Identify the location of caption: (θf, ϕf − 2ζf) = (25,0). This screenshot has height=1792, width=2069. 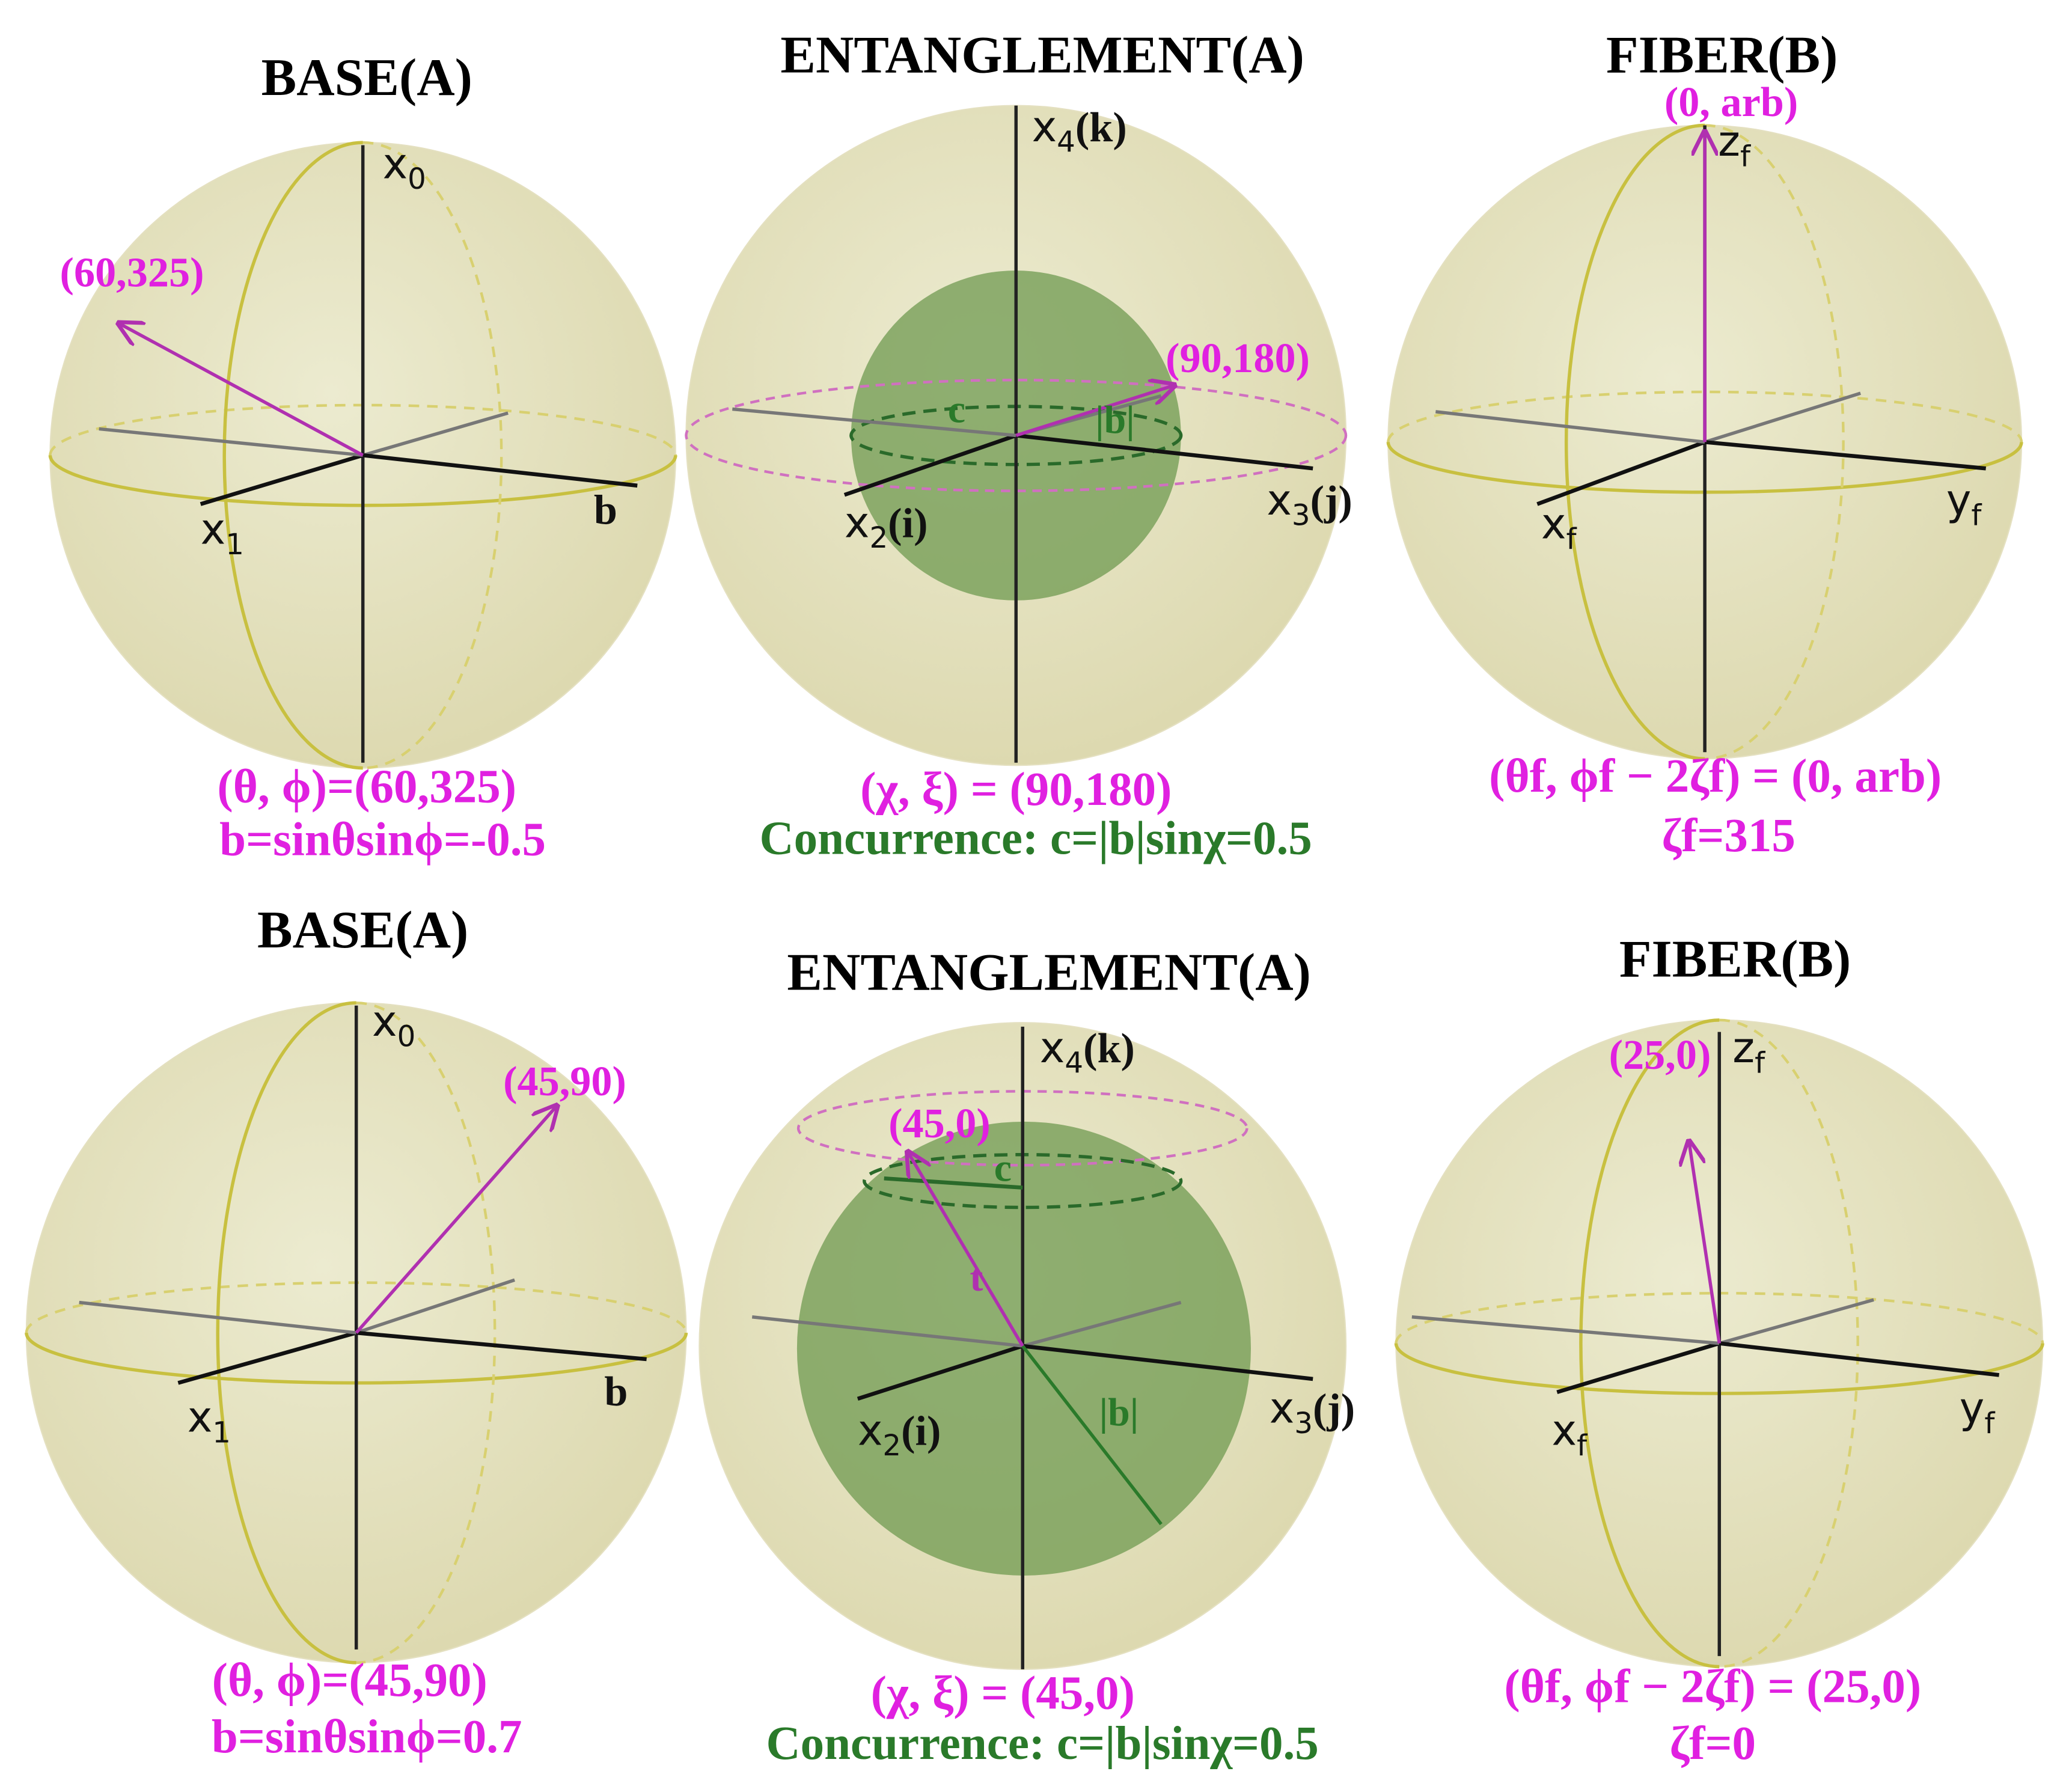
(1713, 1687).